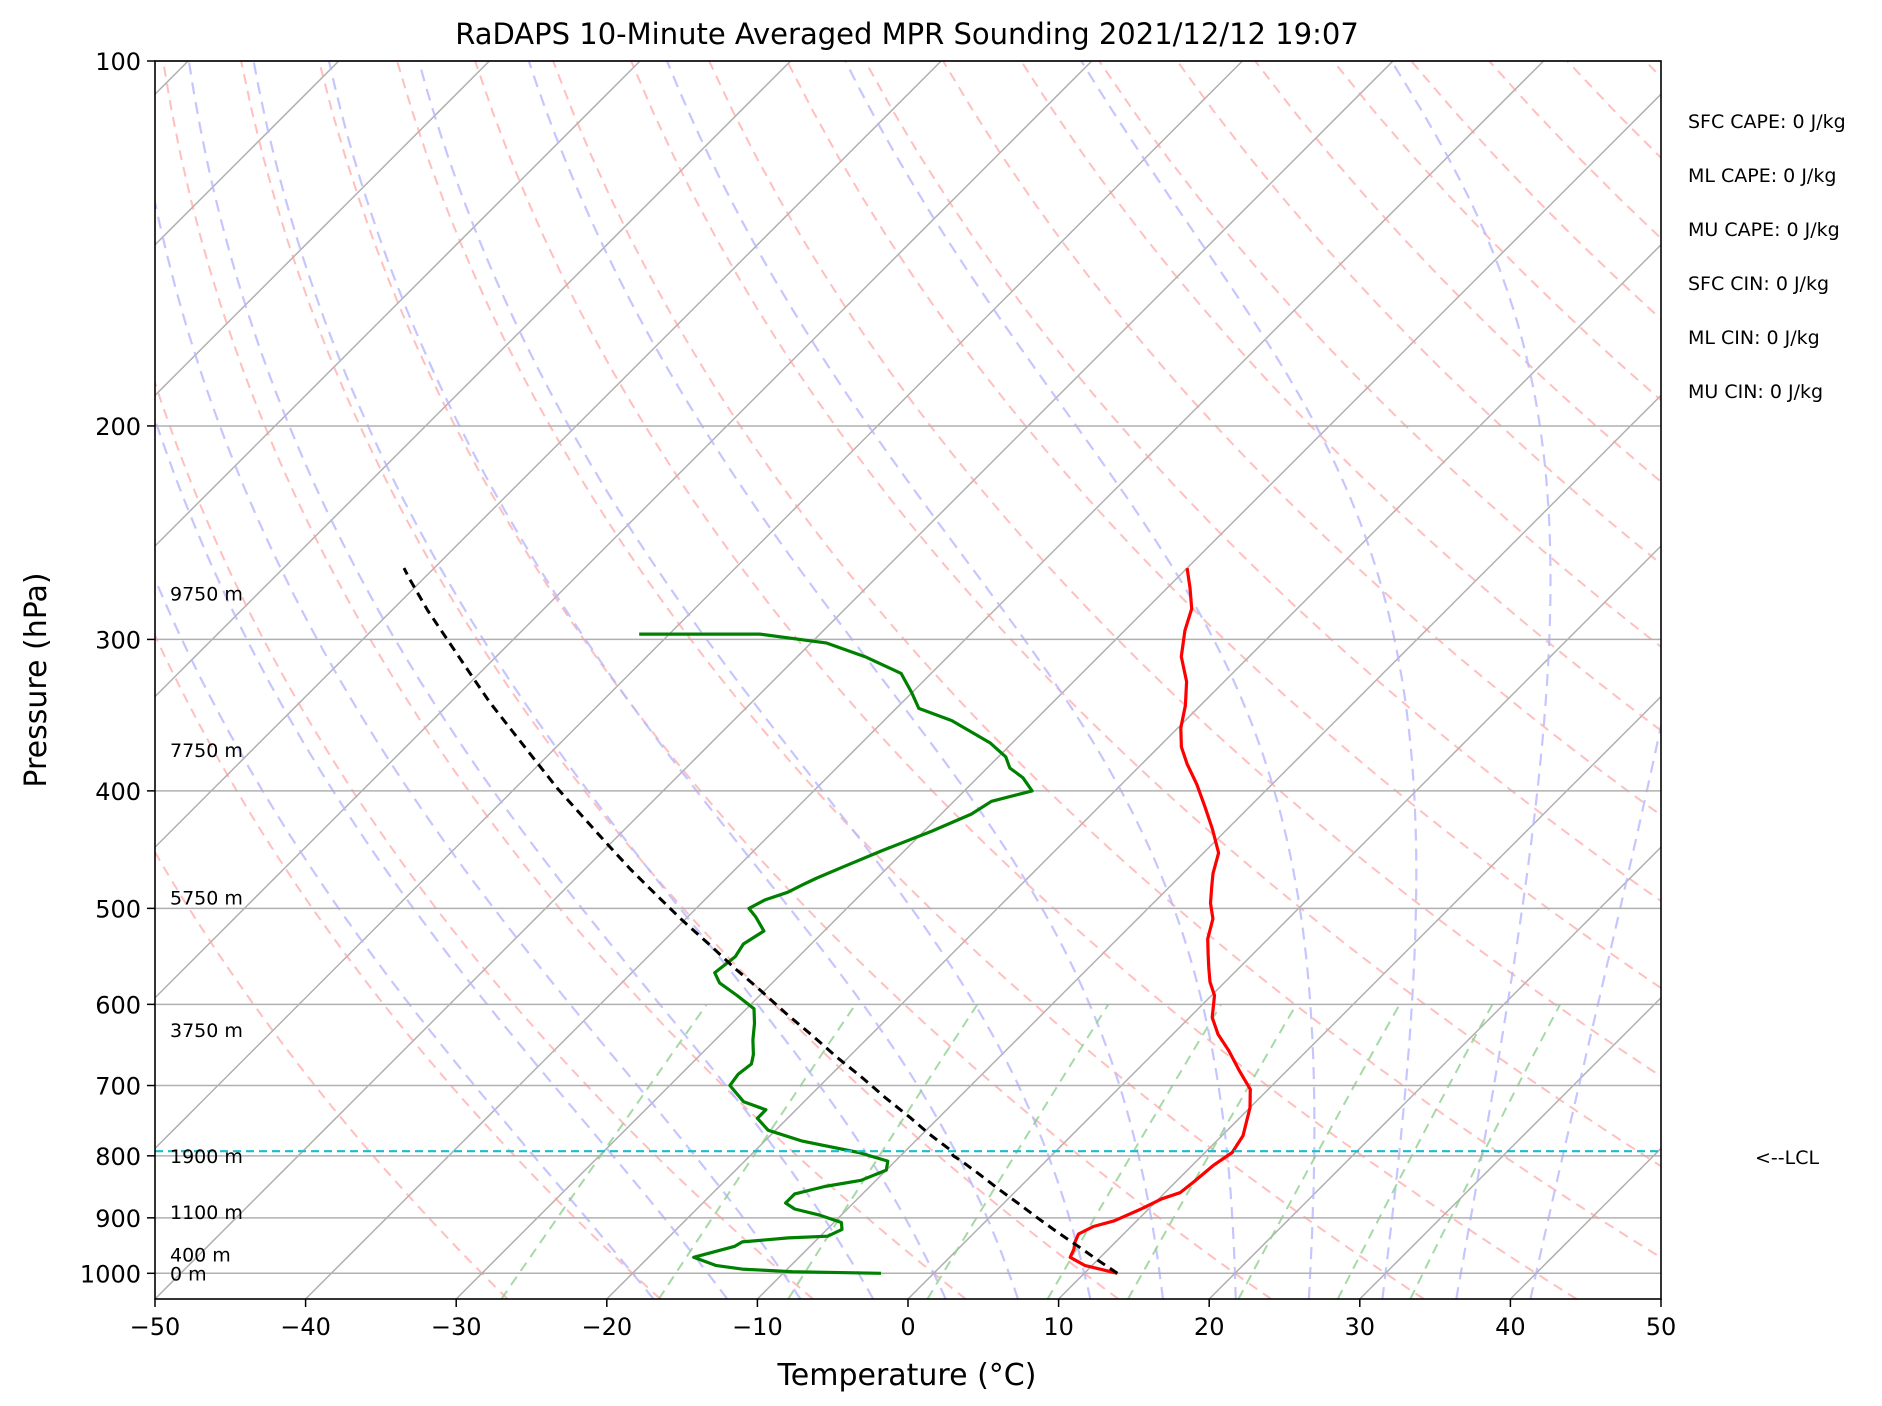  What do you see at coordinates (1755, 392) in the screenshot?
I see `stability-index: MU CIN: 0 J/kg` at bounding box center [1755, 392].